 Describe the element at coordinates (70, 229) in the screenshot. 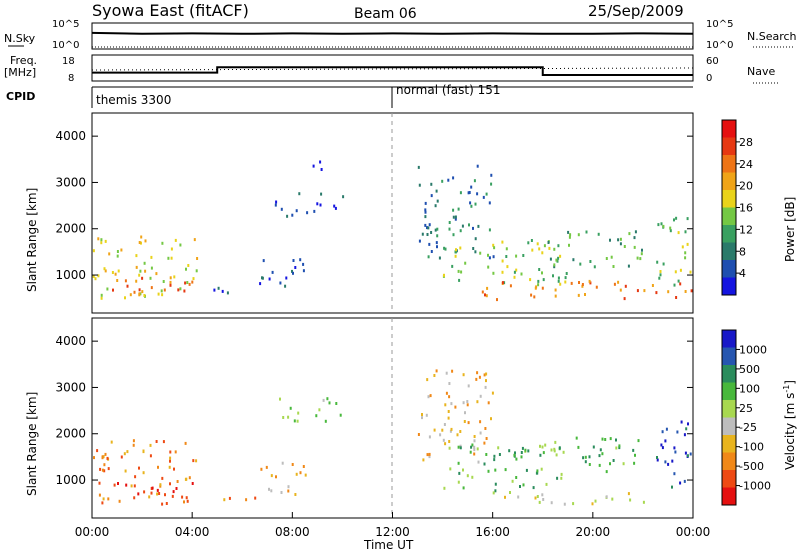

I see `y-tick-label: 2000` at that location.